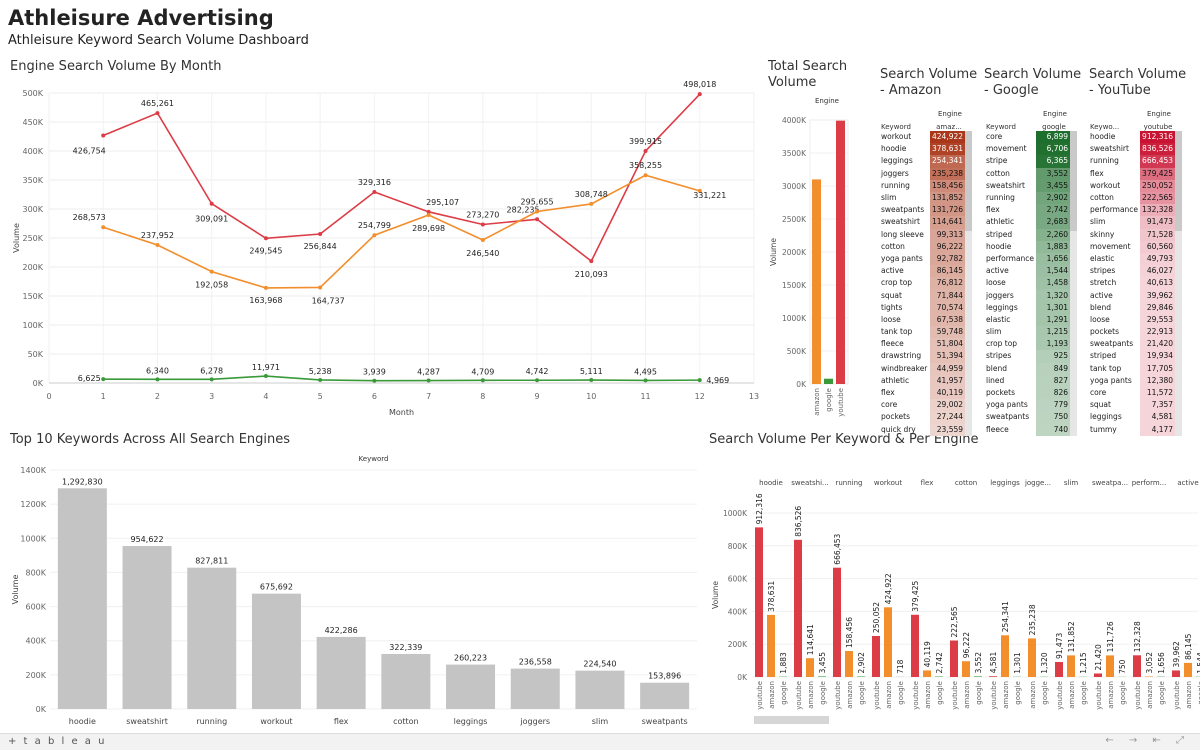  What do you see at coordinates (1027, 246) in the screenshot?
I see `table-row: hoodie 1,883` at bounding box center [1027, 246].